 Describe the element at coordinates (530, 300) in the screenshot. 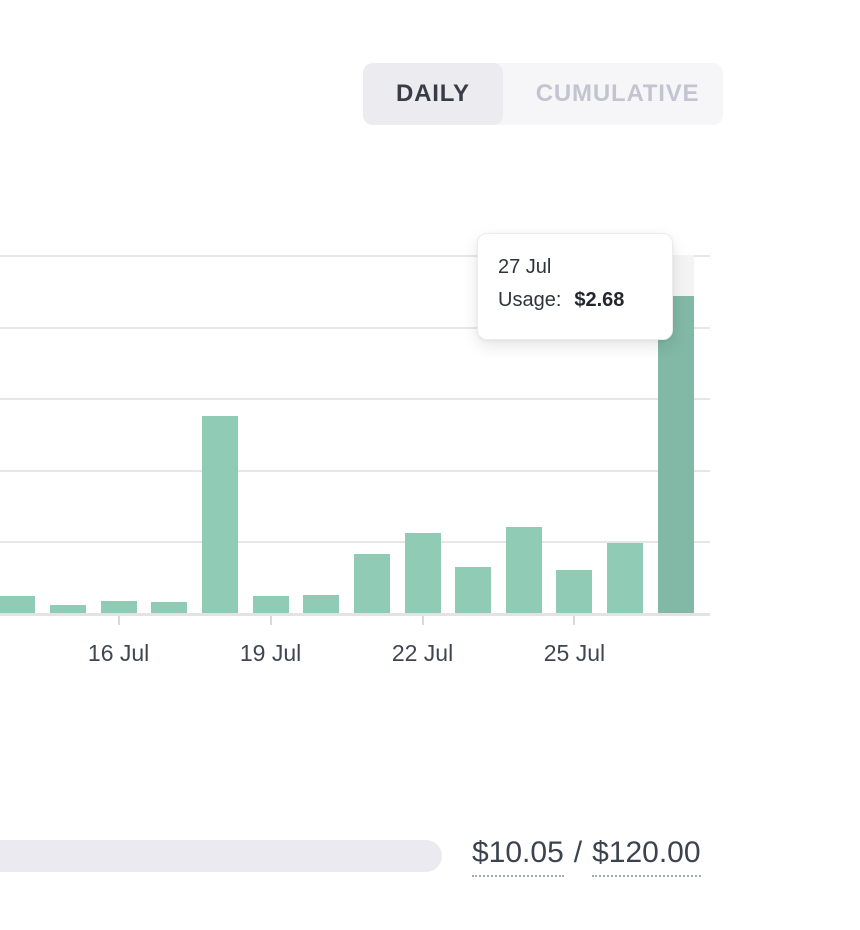

I see `tooltip-usage-label: Usage:` at that location.